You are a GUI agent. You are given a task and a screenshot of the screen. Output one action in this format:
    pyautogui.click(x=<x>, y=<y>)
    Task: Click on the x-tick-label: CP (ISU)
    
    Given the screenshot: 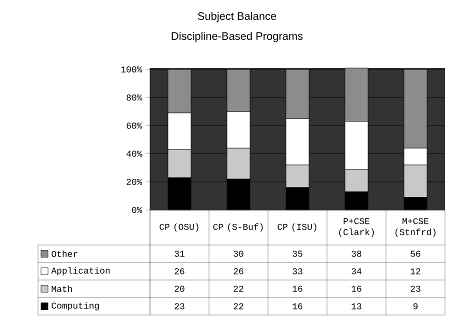 What is the action you would take?
    pyautogui.click(x=297, y=227)
    